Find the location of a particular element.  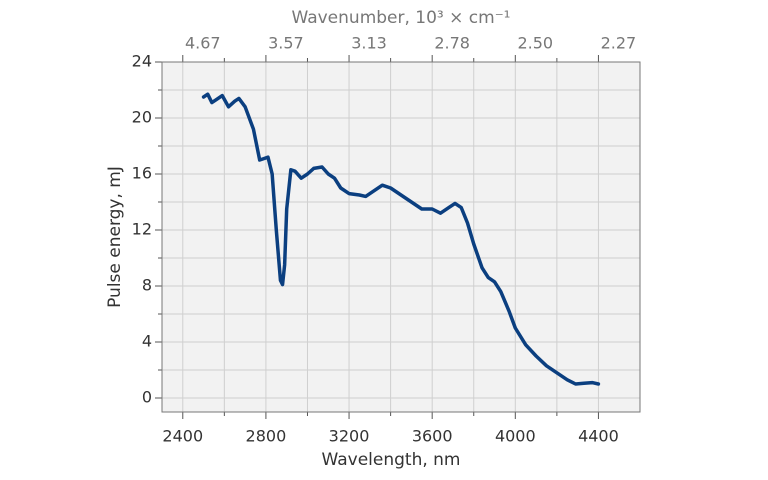

x2-tick-label: 3.13 is located at coordinates (369, 43).